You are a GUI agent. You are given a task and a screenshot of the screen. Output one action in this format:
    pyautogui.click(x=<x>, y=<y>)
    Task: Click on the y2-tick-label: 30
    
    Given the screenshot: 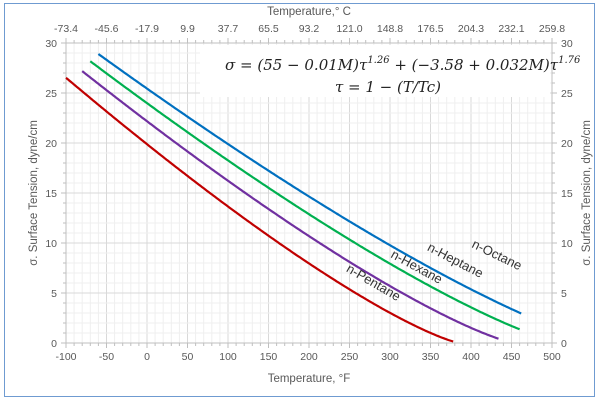 What is the action you would take?
    pyautogui.click(x=567, y=44)
    